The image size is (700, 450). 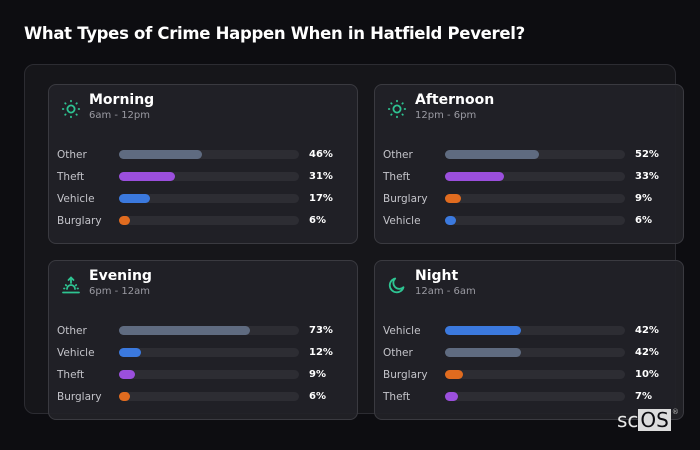 I want to click on bar-row-other: Other 42%, so click(x=531, y=356).